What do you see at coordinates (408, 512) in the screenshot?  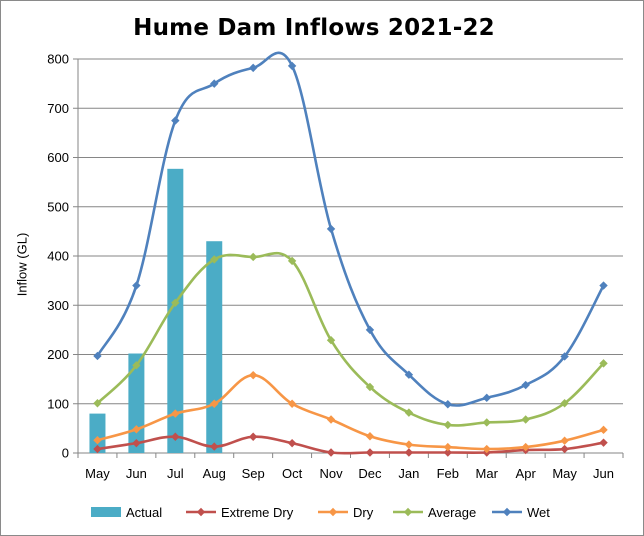 I see `legend-marker-average` at bounding box center [408, 512].